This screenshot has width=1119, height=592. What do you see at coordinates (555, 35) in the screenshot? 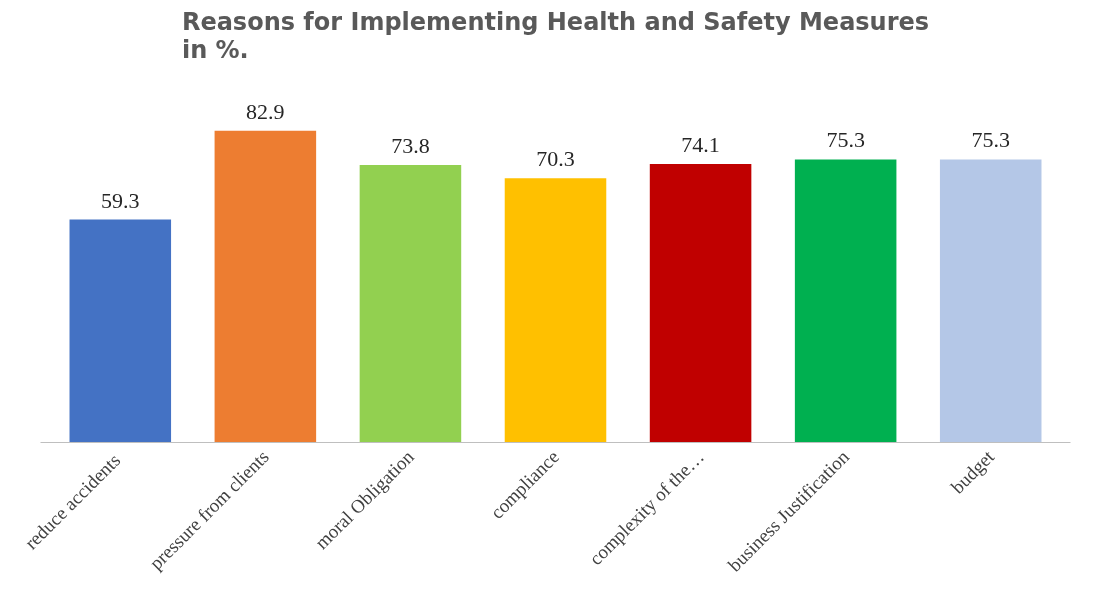
I see `chart-title: Reasons for Implementing Health and Safety Measures in %.` at bounding box center [555, 35].